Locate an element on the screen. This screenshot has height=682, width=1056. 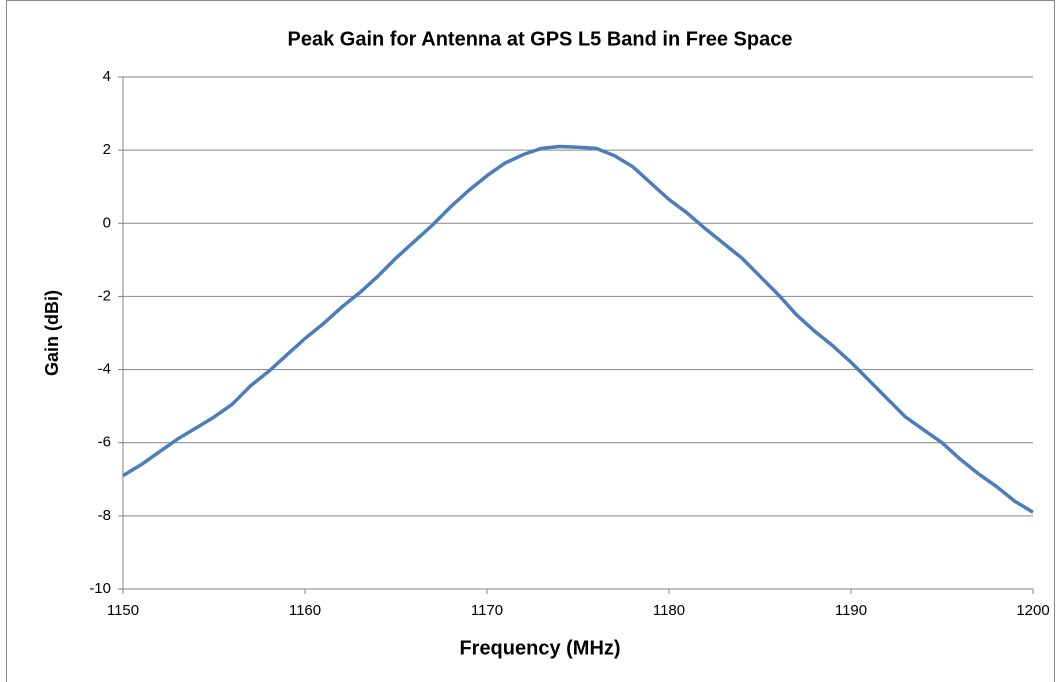
x-axis-label: Frequency (MHz) is located at coordinates (539, 648).